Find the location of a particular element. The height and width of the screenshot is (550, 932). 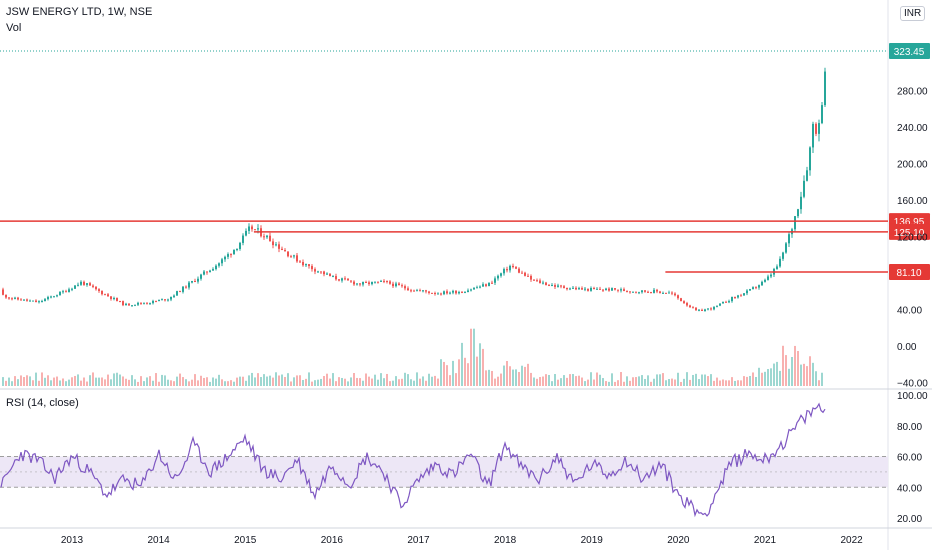

last-price-tag is located at coordinates (909, 51).